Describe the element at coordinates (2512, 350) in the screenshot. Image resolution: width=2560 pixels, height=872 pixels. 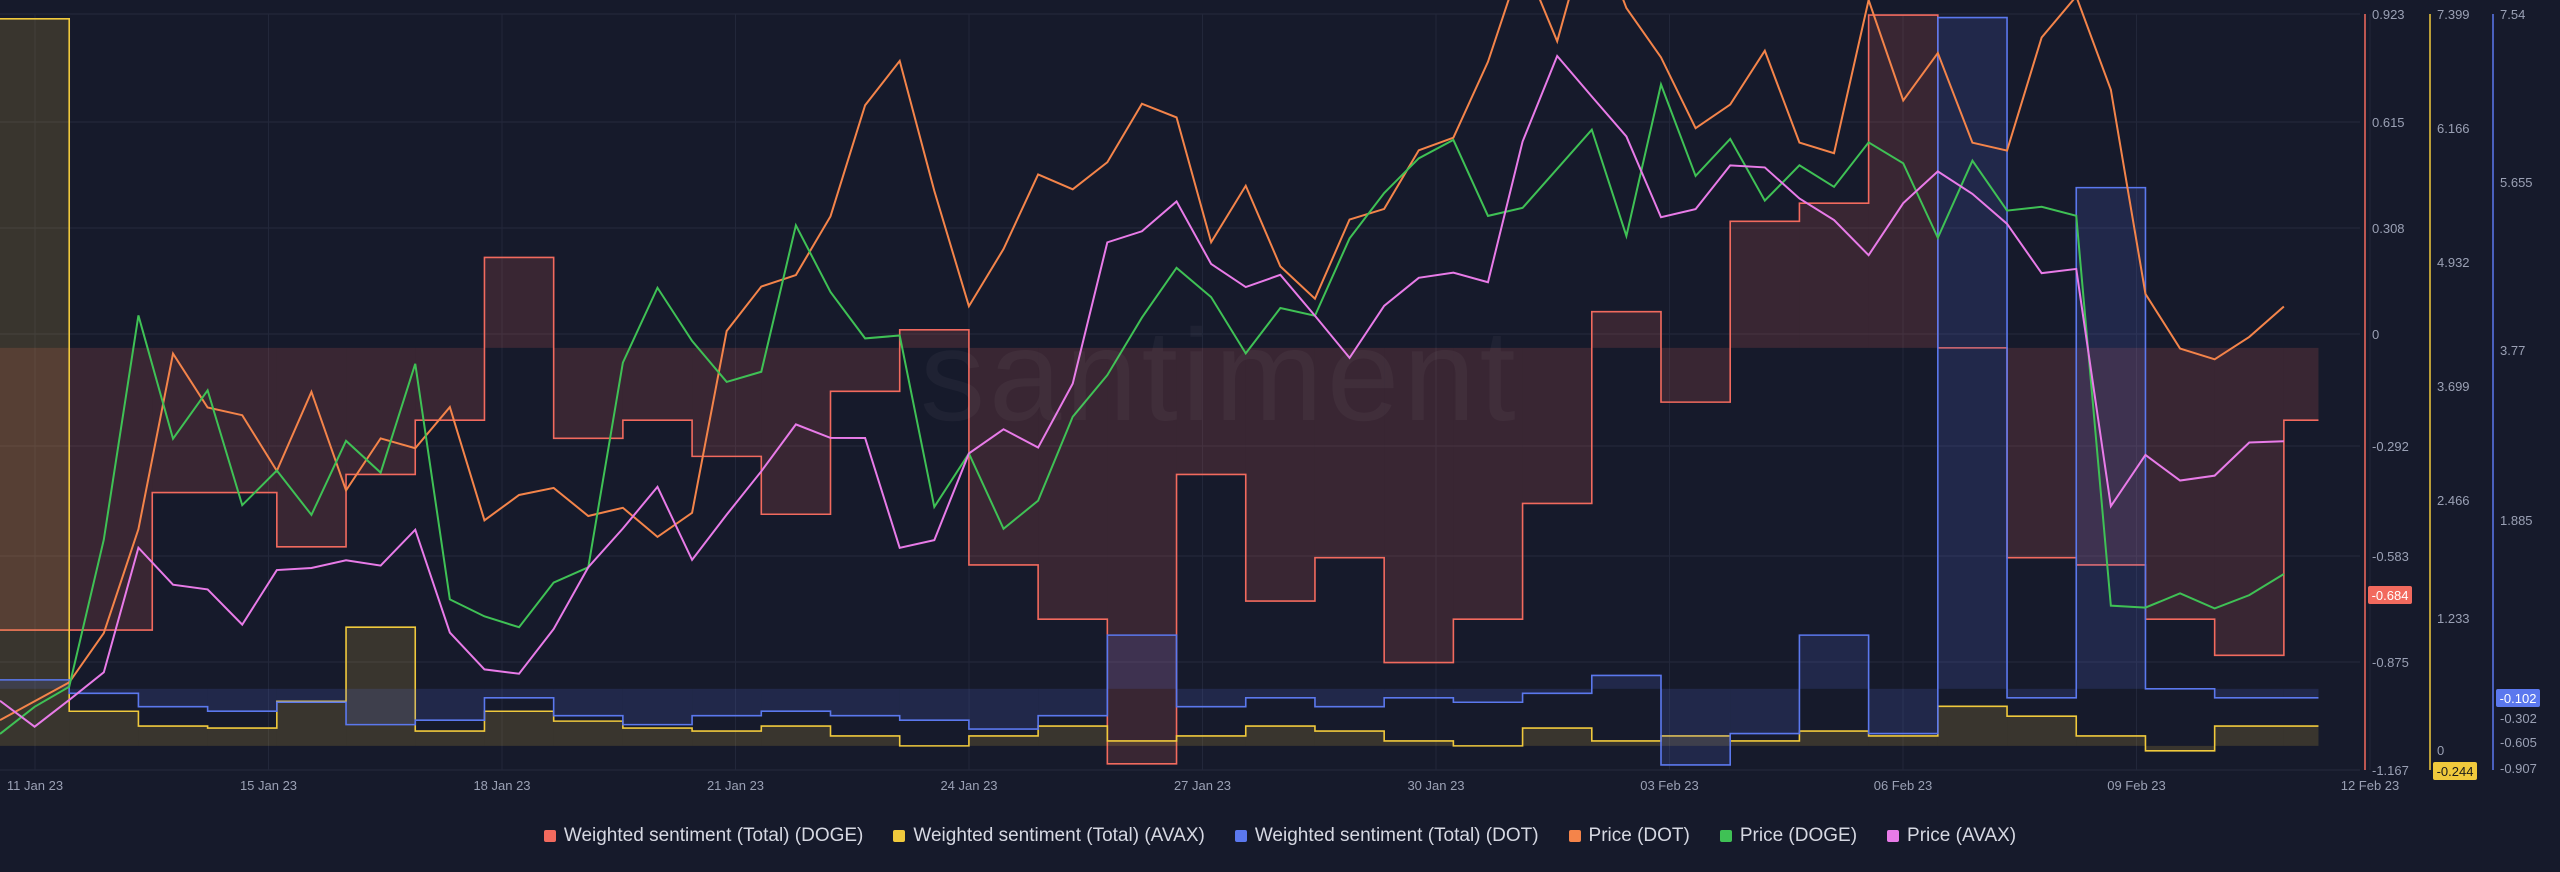
I see `y-tick-label: 3.77` at that location.